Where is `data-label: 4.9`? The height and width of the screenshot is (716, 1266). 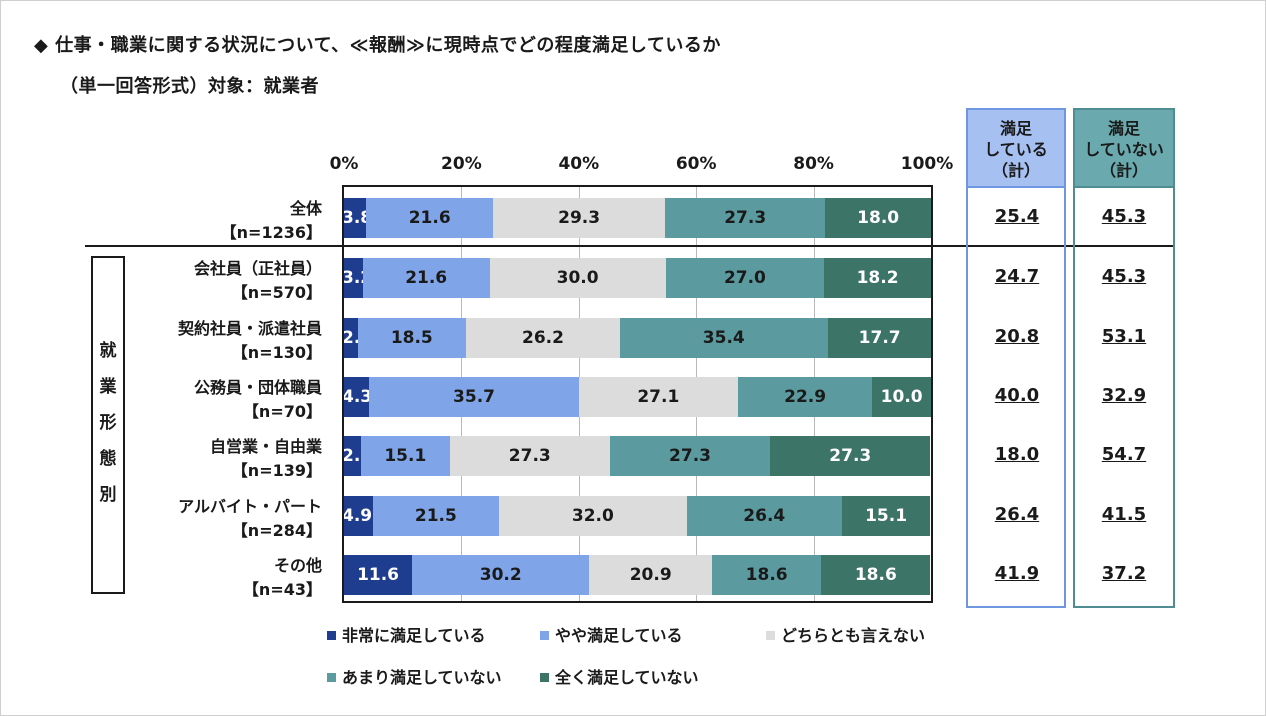
data-label: 4.9 is located at coordinates (357, 515).